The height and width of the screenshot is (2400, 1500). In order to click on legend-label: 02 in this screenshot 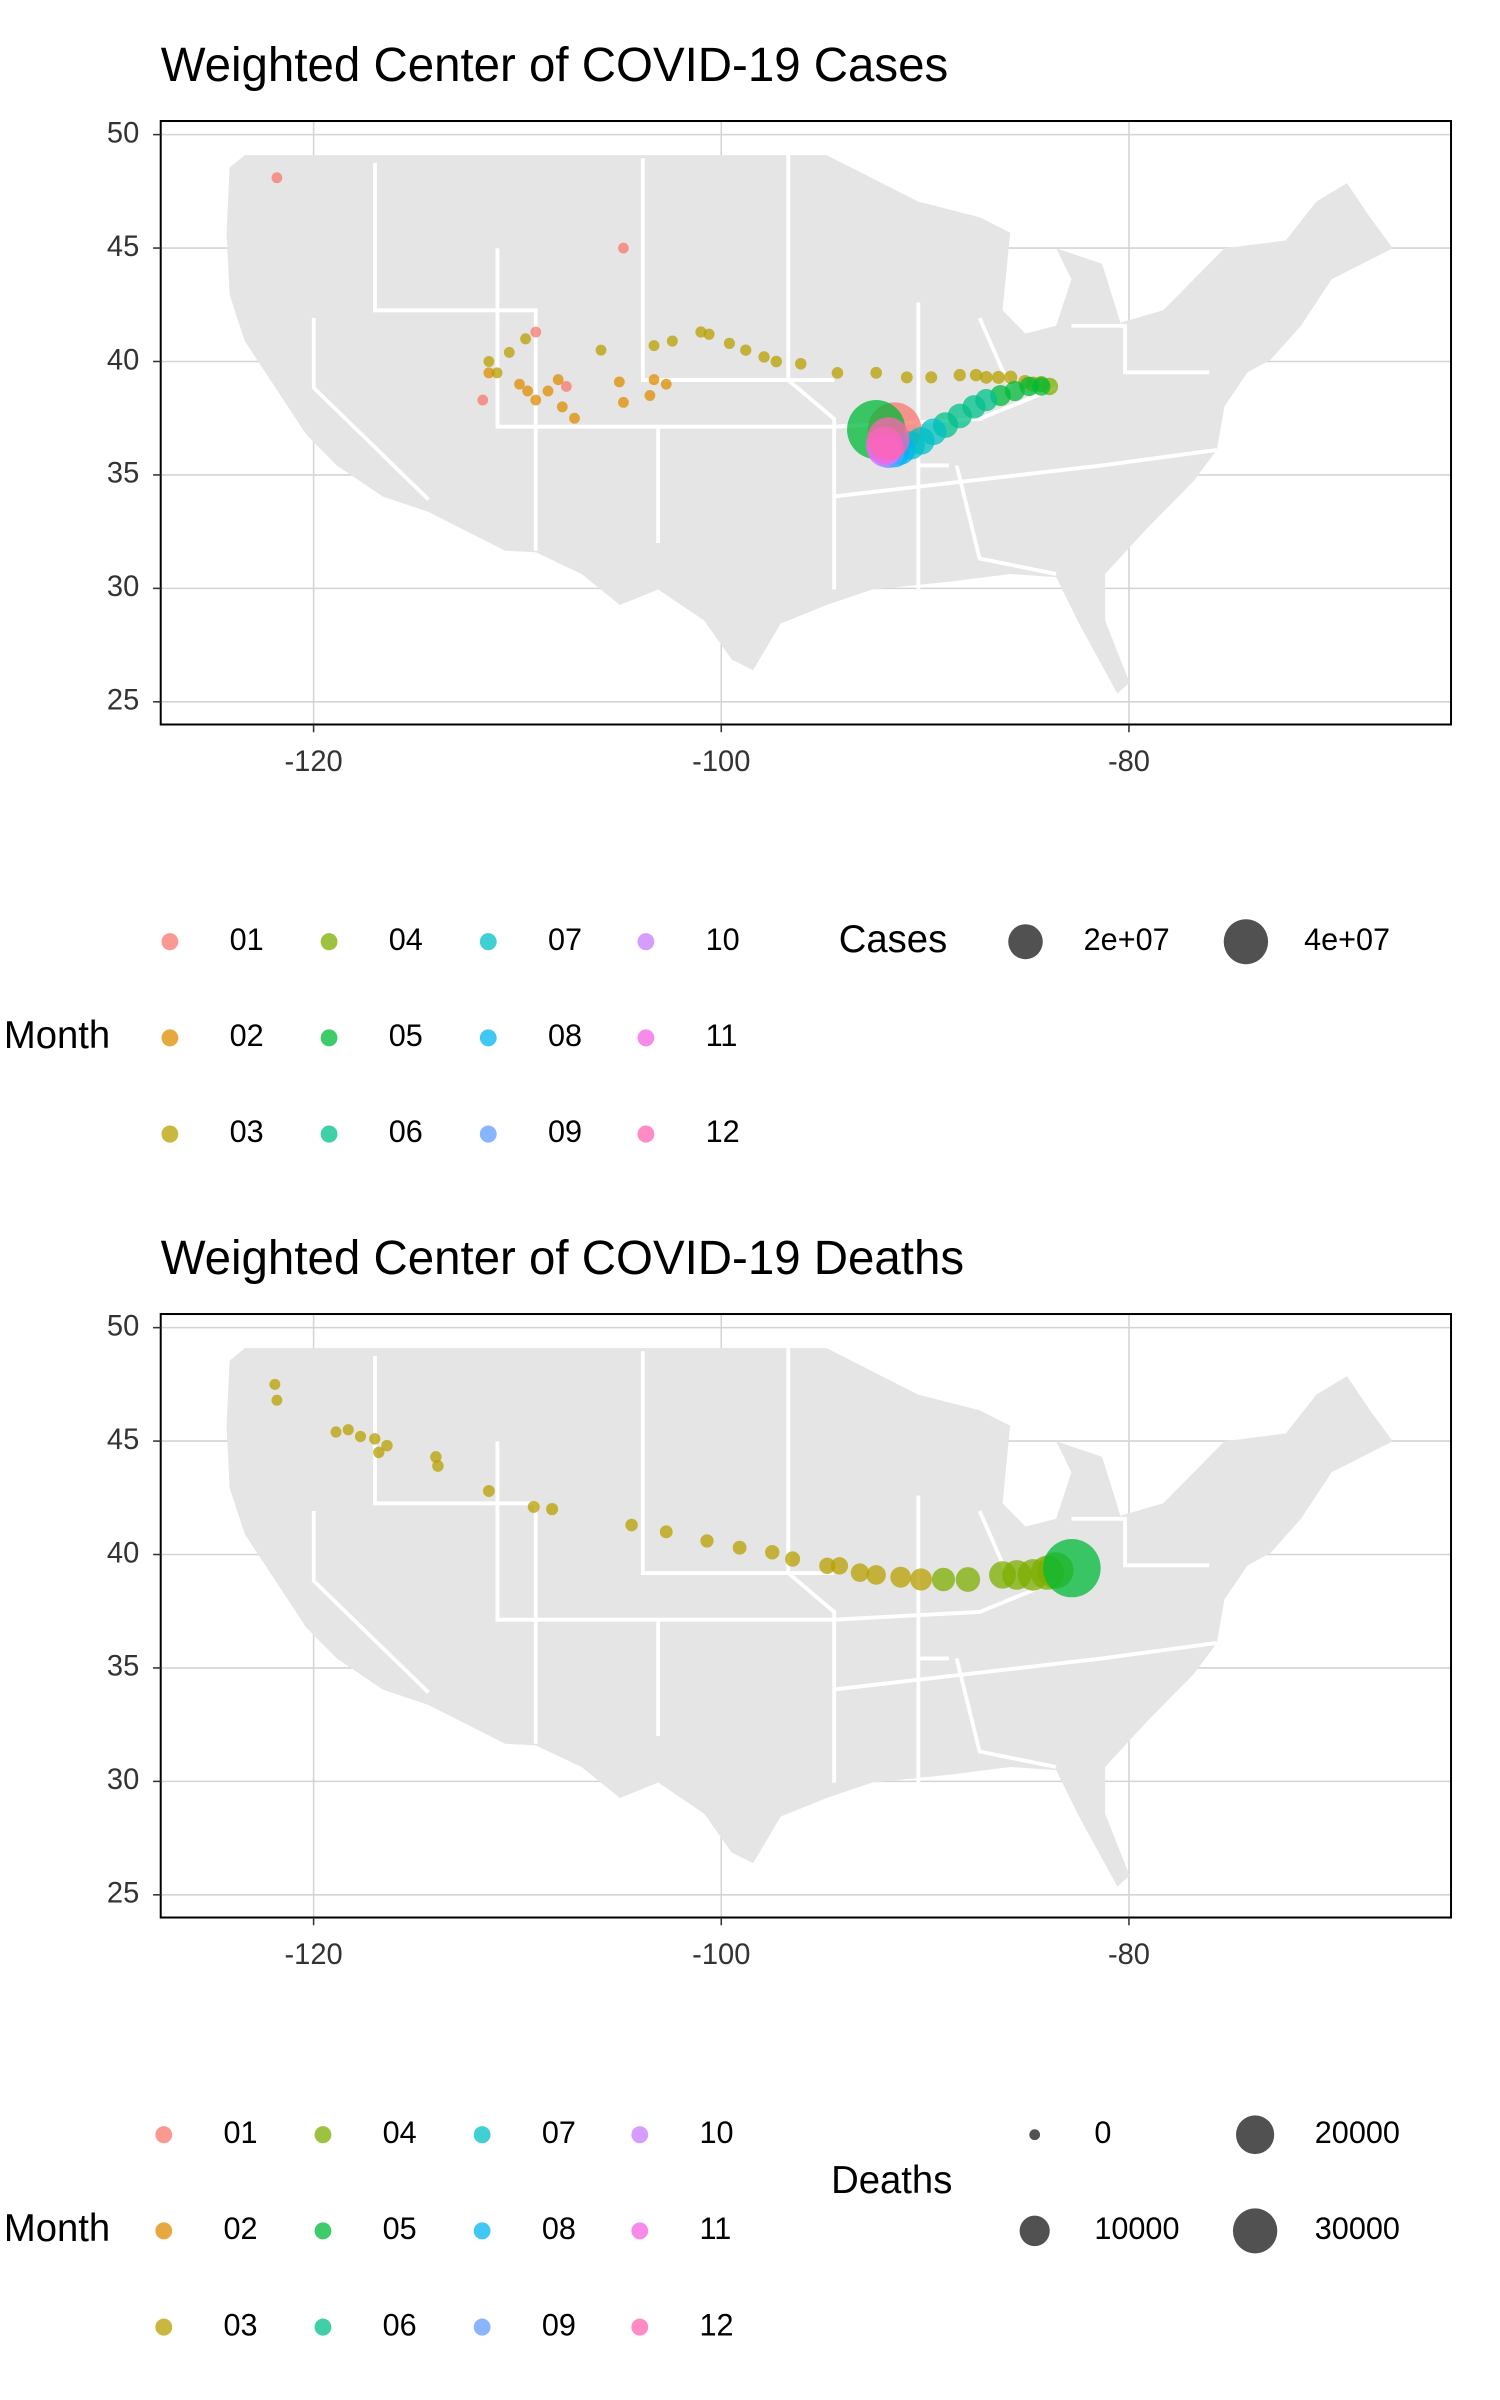, I will do `click(247, 1035)`.